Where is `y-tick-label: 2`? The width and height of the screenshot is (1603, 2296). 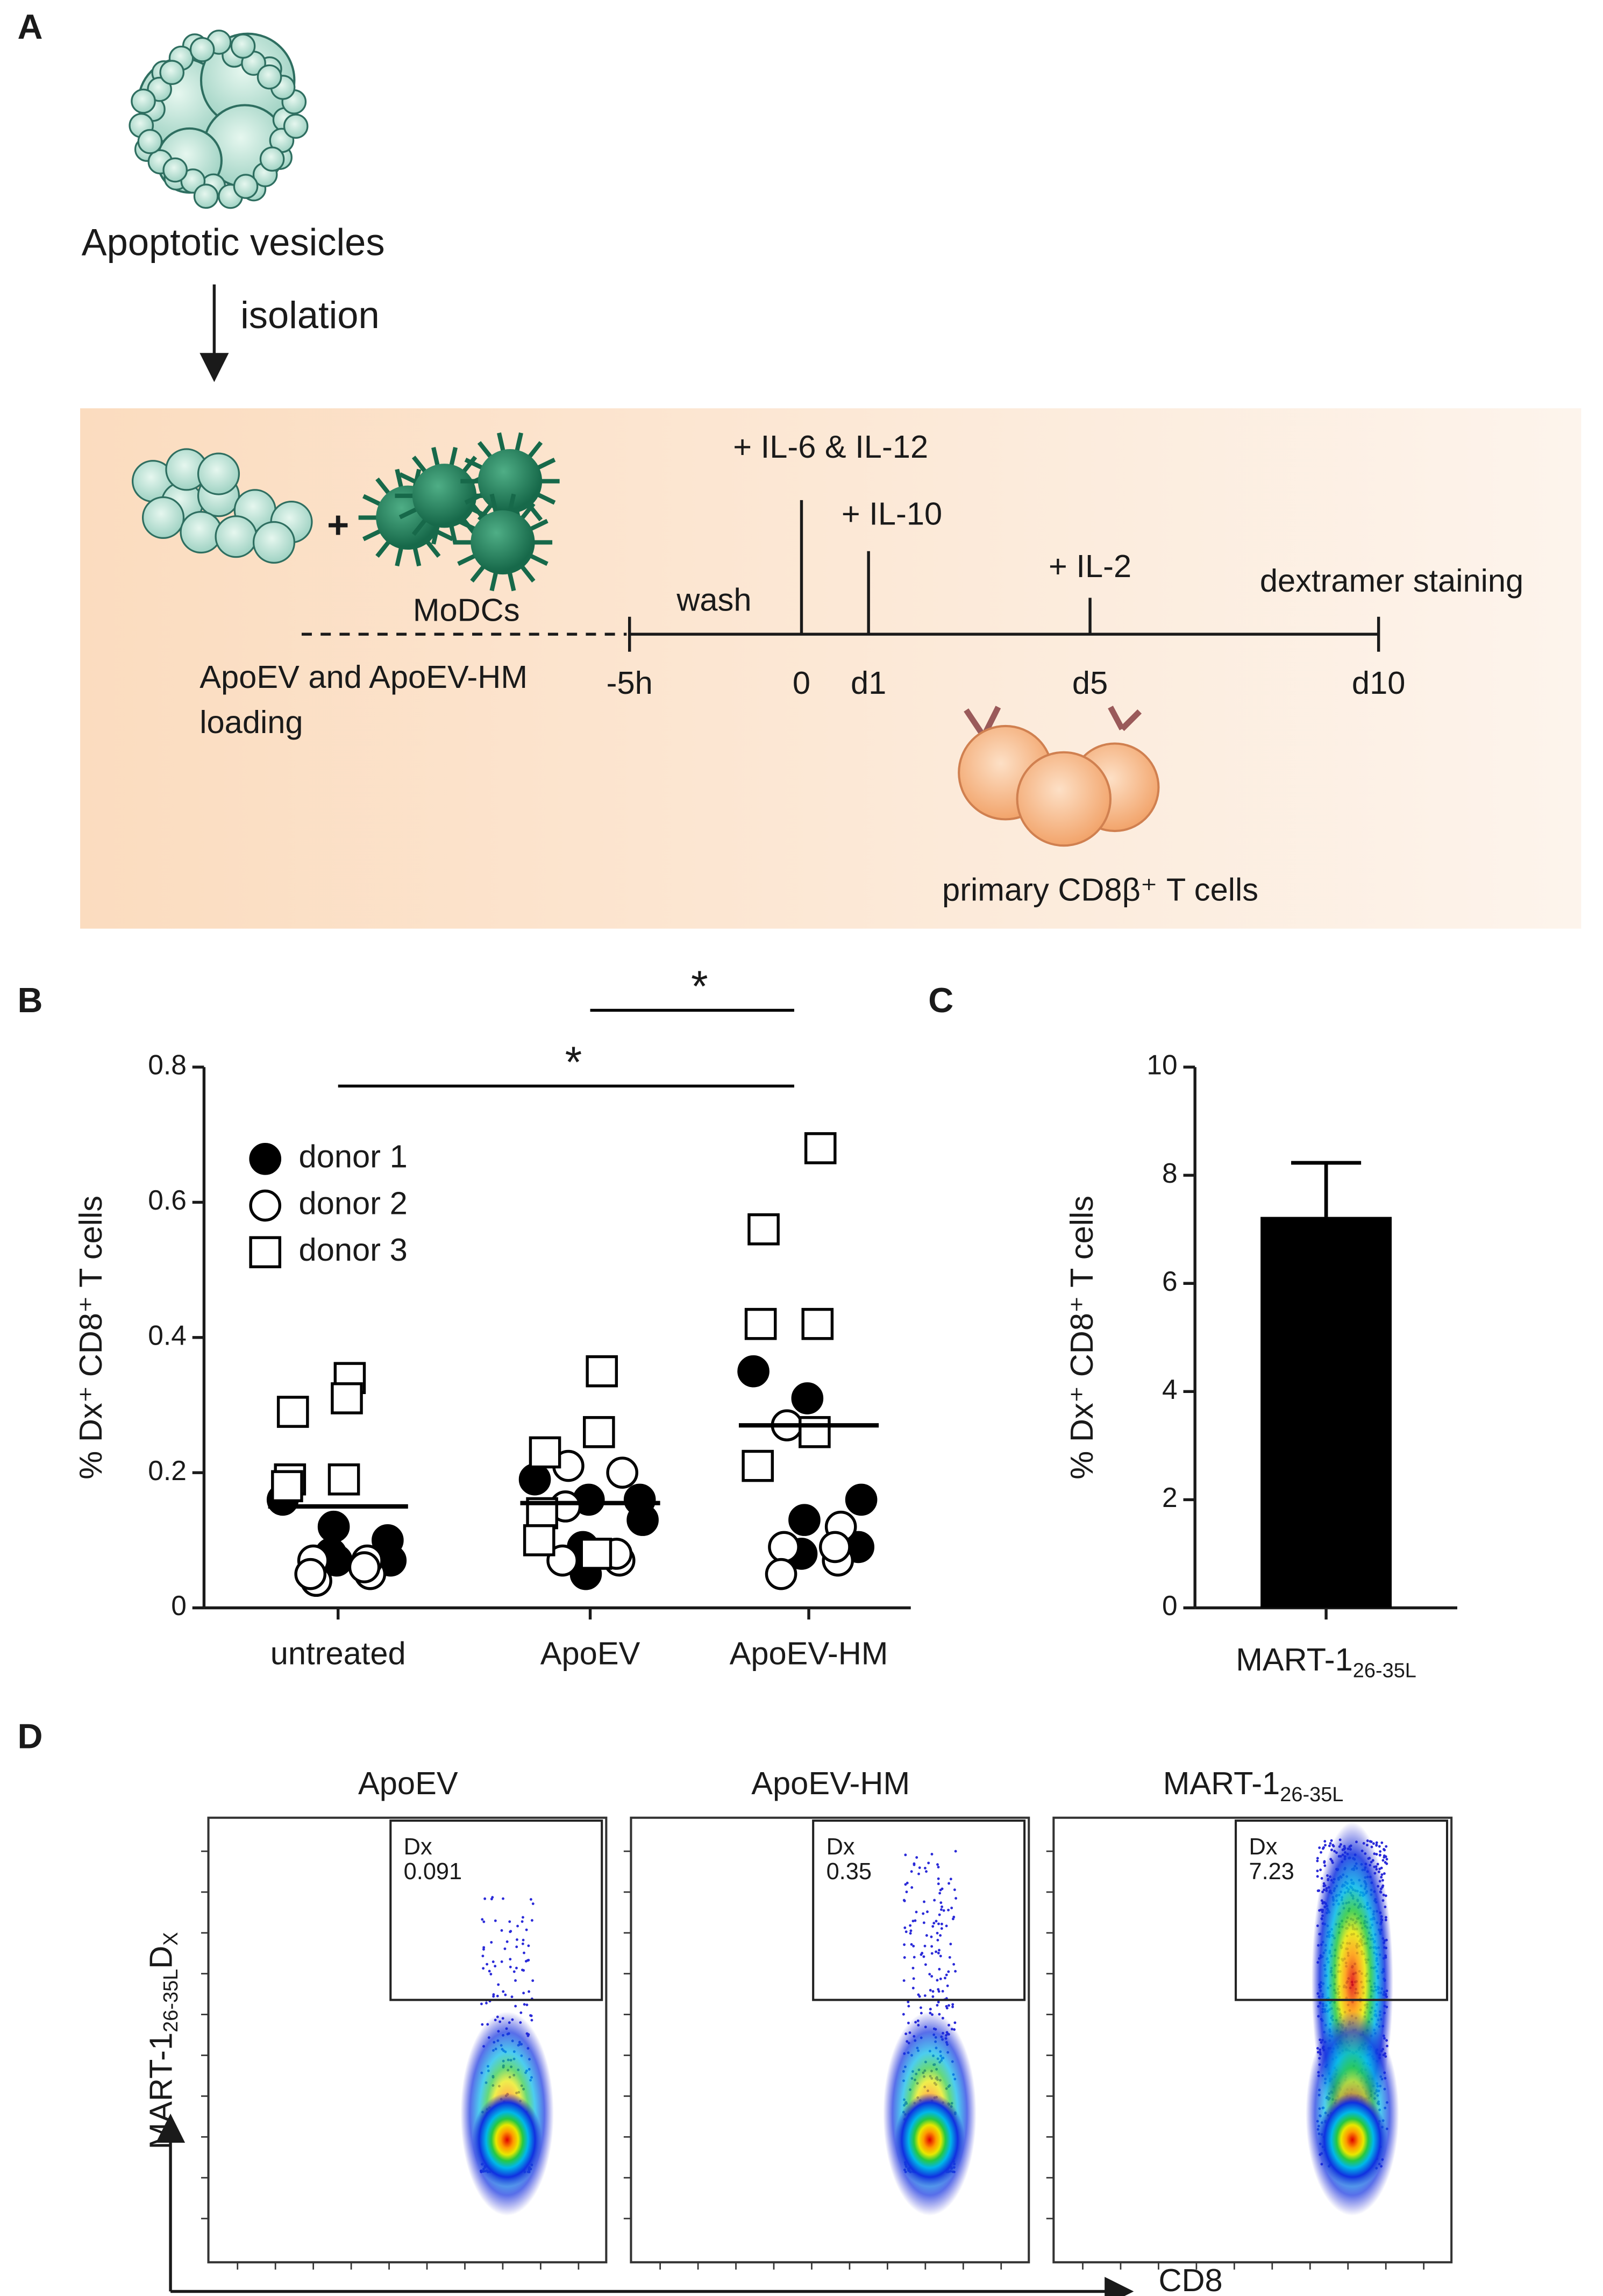
y-tick-label: 2 is located at coordinates (1170, 1497).